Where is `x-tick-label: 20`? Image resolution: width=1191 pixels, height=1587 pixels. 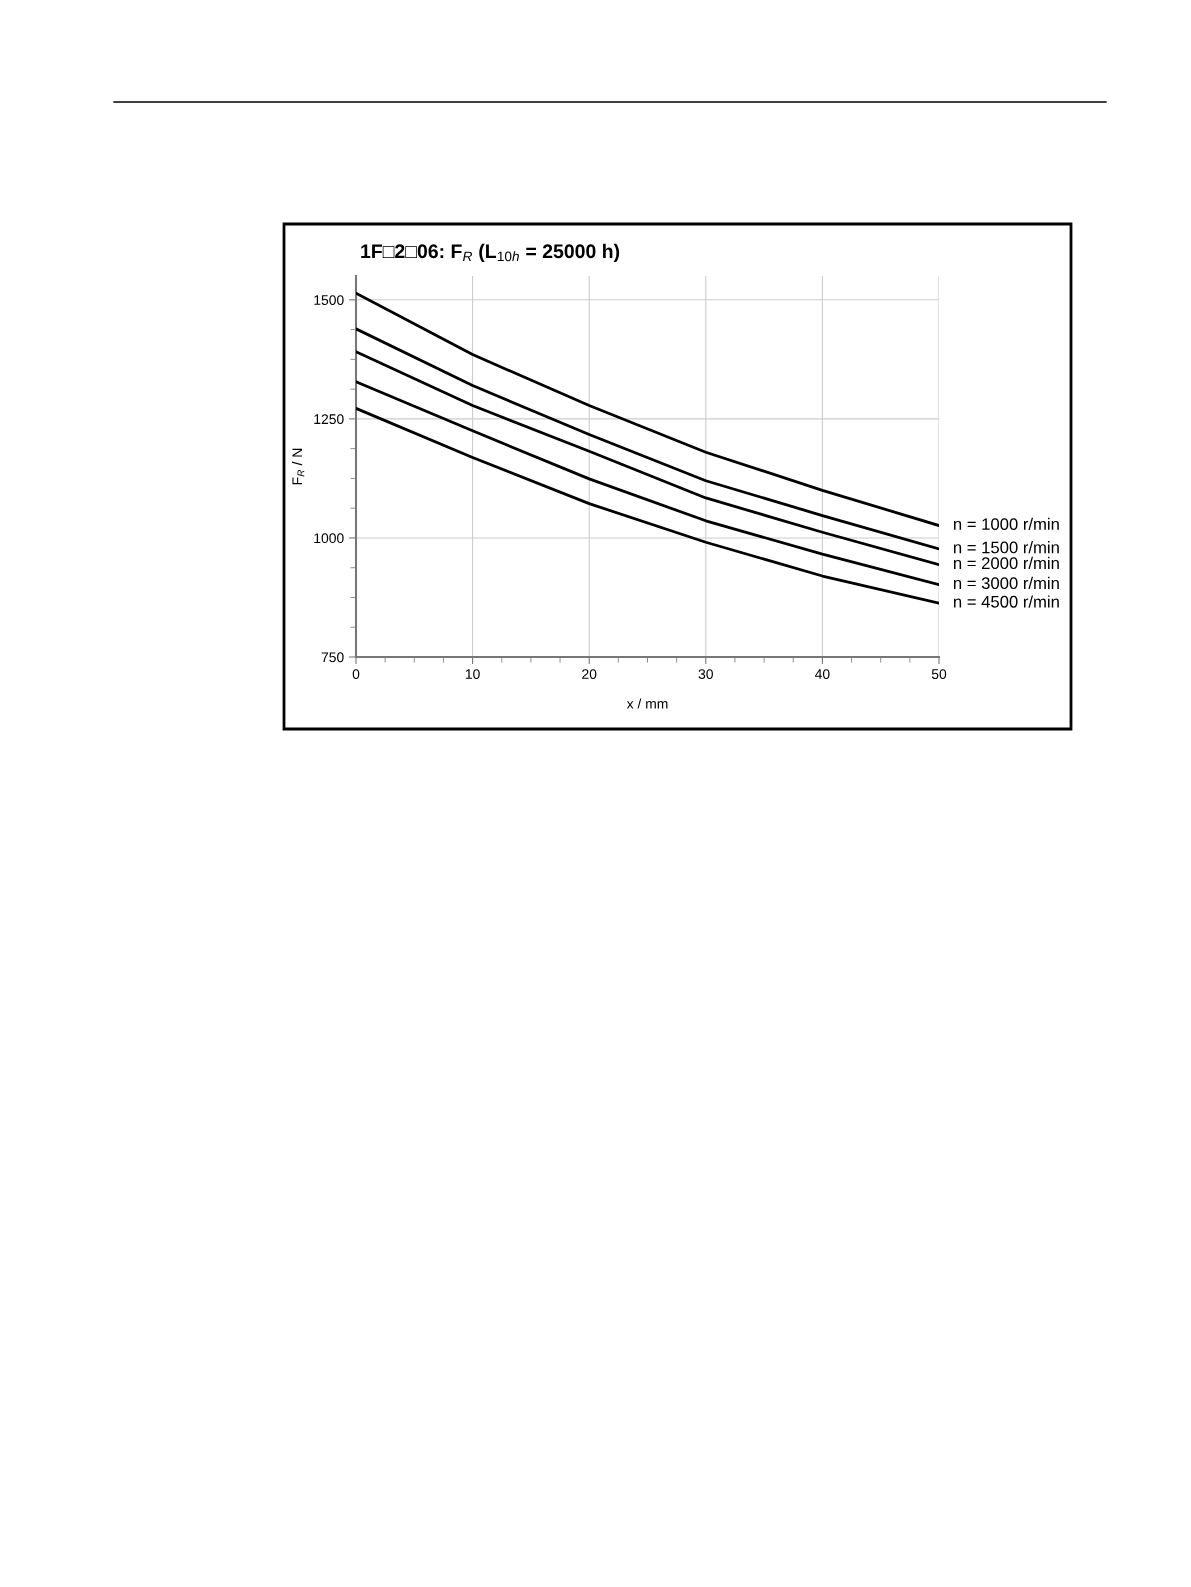
x-tick-label: 20 is located at coordinates (589, 674).